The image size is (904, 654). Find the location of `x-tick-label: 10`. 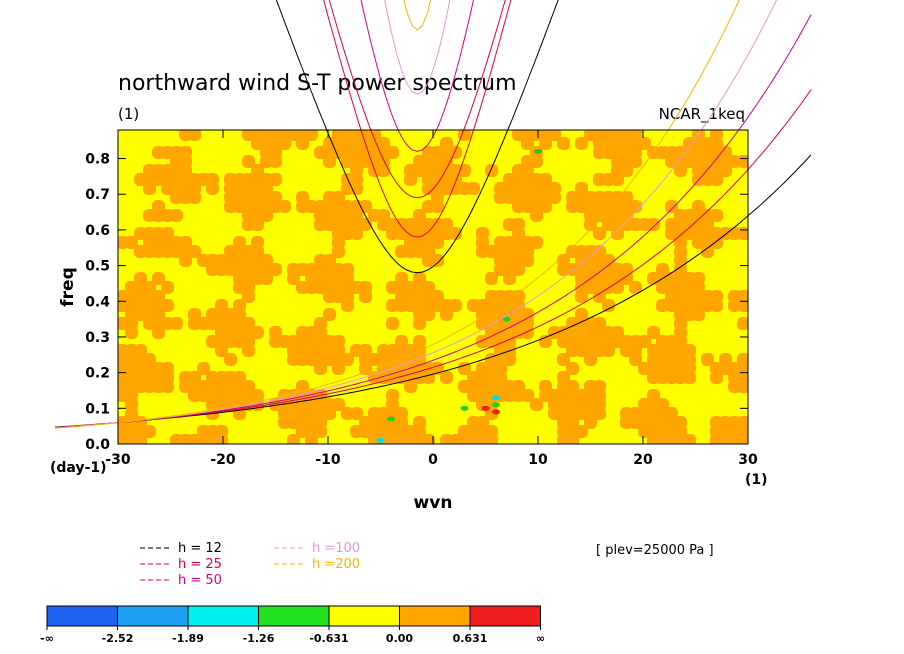

x-tick-label: 10 is located at coordinates (538, 460).